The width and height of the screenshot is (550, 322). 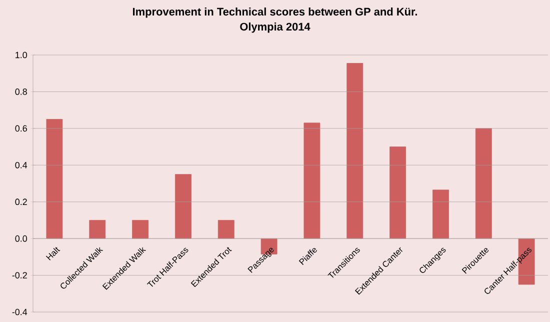 I want to click on y-tick-label: 0.4, so click(x=21, y=165).